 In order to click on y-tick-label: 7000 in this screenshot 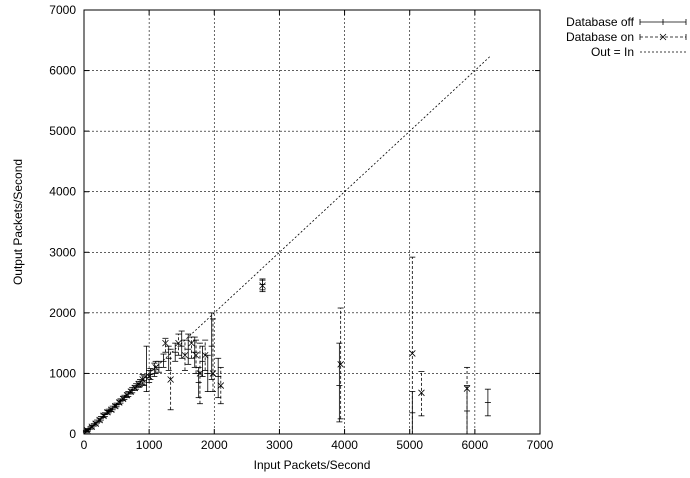, I will do `click(62, 10)`.